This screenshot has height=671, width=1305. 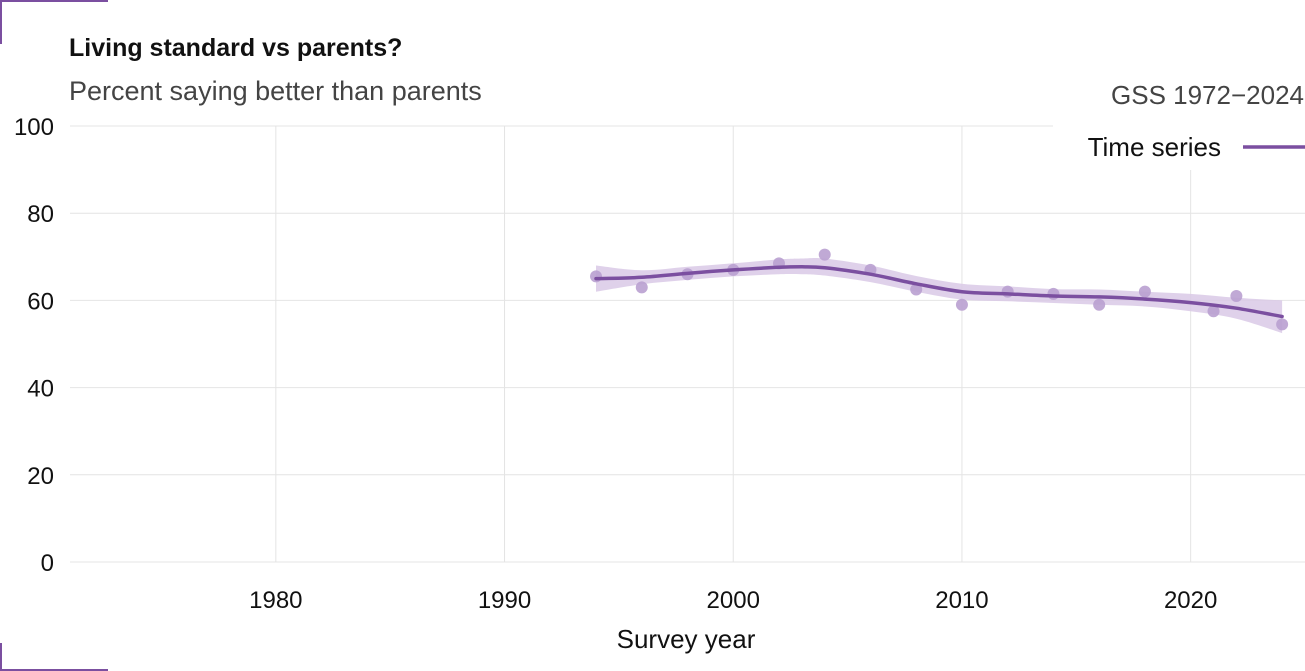 What do you see at coordinates (236, 48) in the screenshot?
I see `chart-title: Living standard vs parents?` at bounding box center [236, 48].